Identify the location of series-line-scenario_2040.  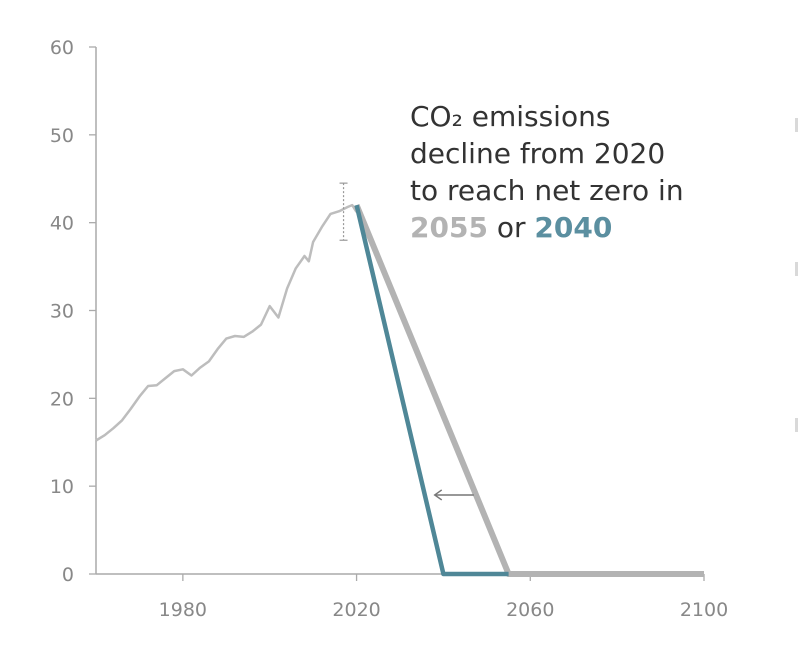
(431, 390).